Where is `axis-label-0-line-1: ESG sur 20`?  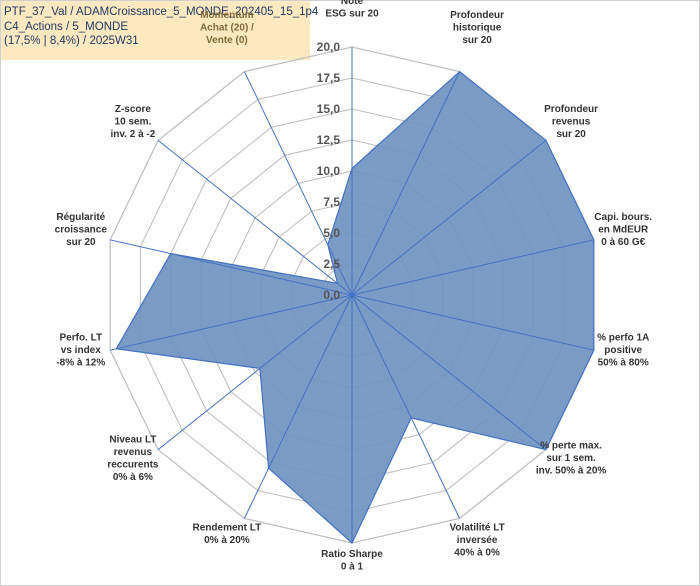
axis-label-0-line-1: ESG sur 20 is located at coordinates (352, 14).